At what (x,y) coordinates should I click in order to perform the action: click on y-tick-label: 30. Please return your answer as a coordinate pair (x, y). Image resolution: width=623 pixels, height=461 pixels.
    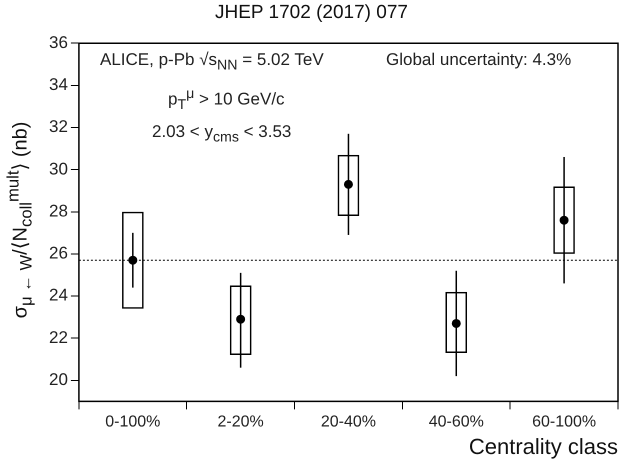
    Looking at the image, I should click on (58, 168).